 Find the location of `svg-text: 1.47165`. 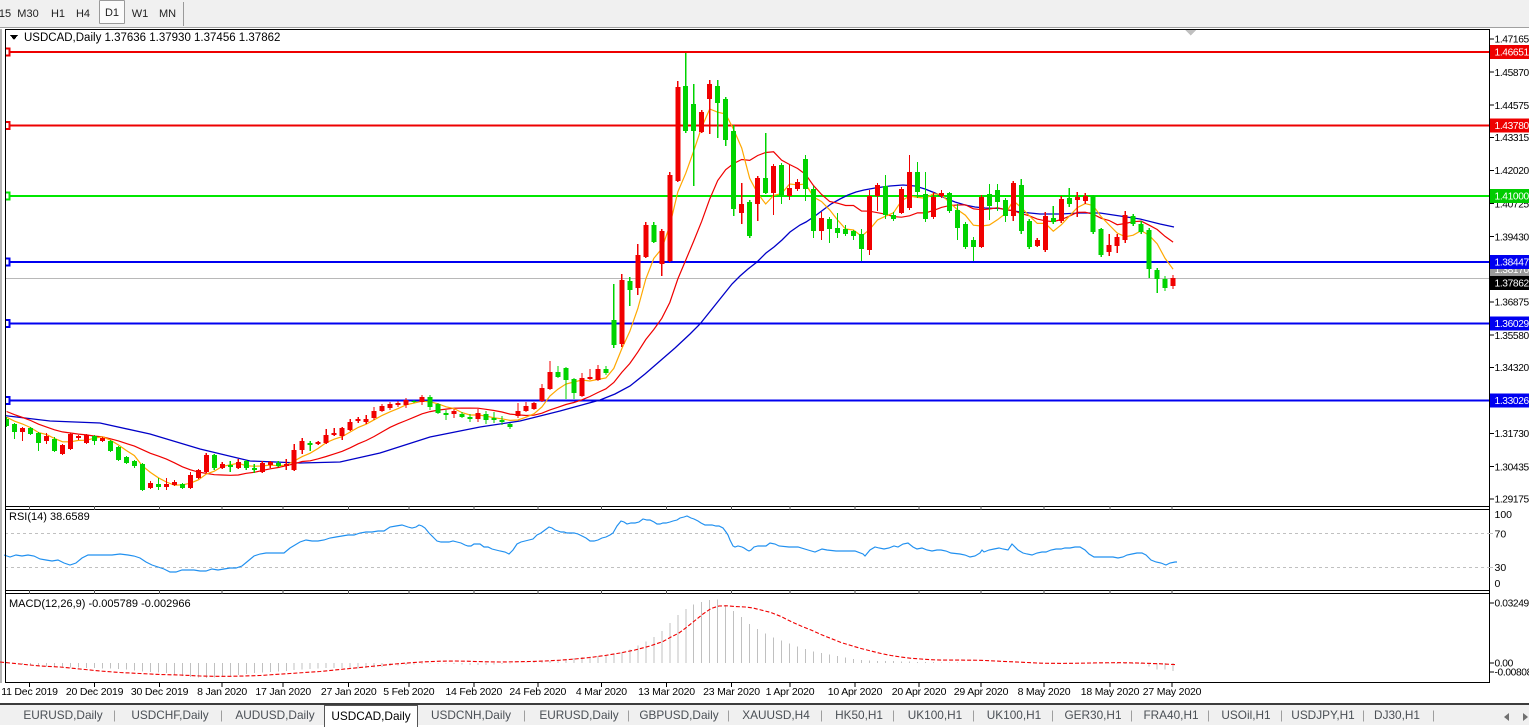

svg-text: 1.47165 is located at coordinates (1512, 40).